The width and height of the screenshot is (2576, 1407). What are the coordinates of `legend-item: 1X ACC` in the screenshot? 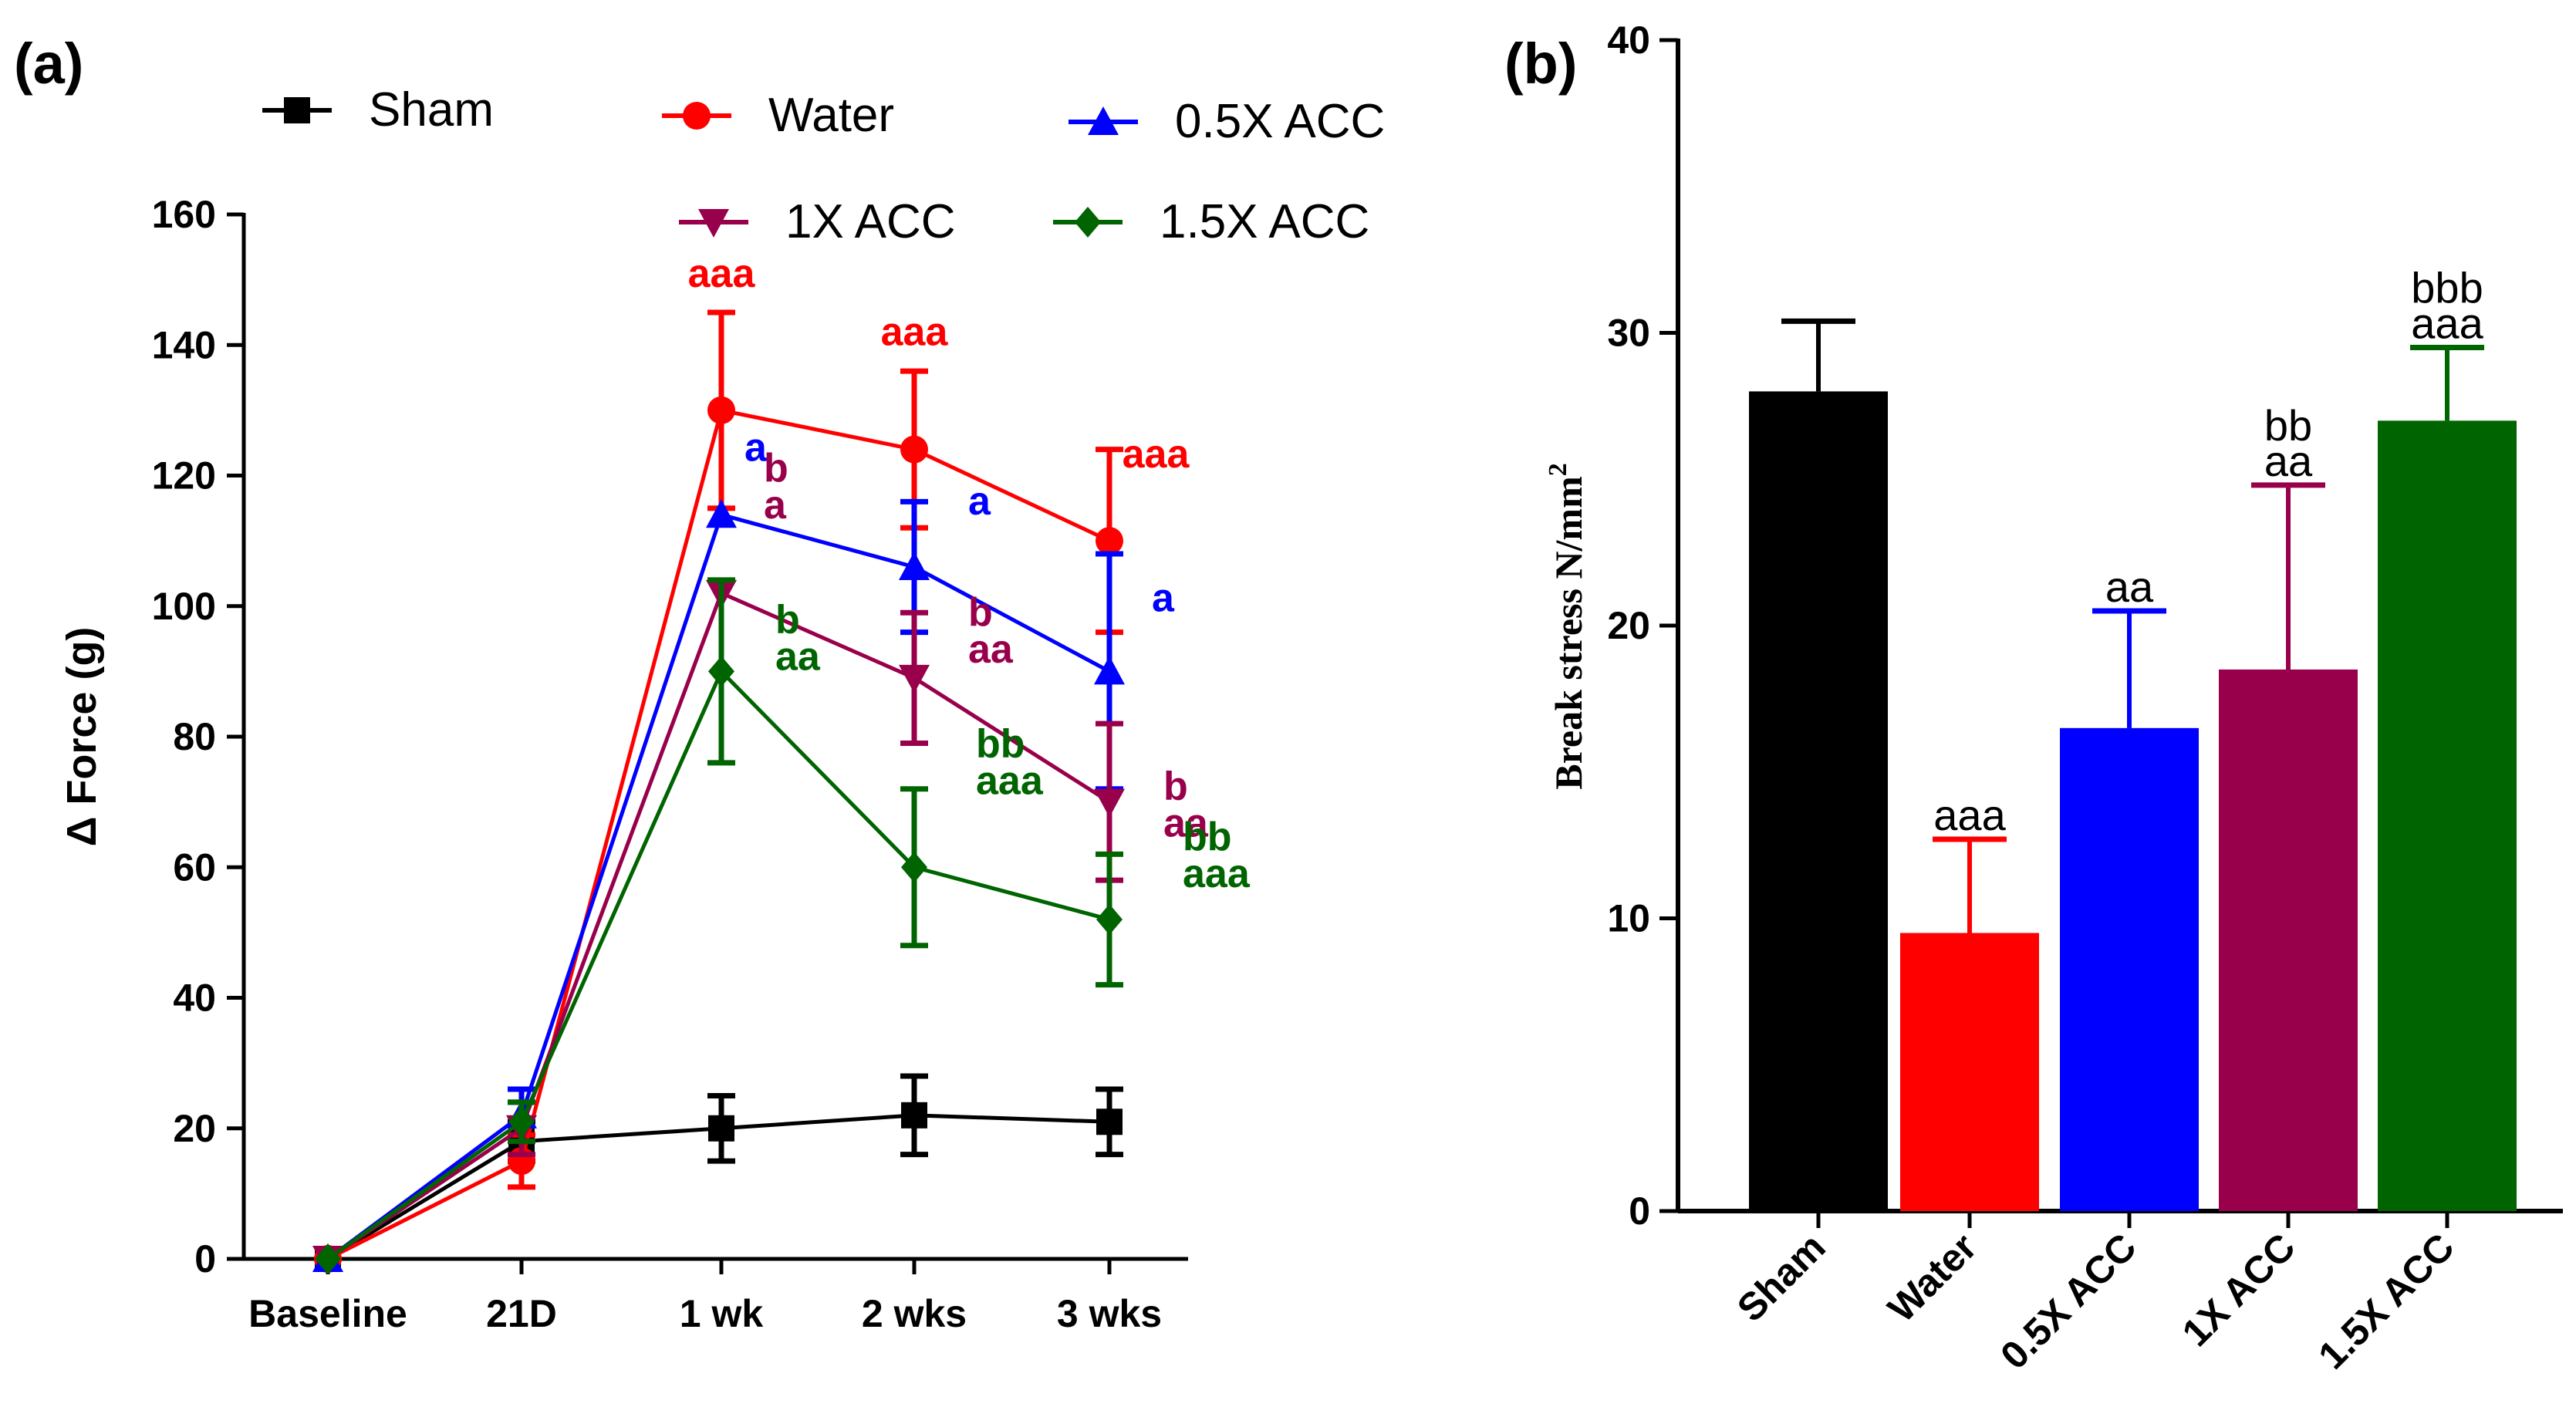 It's located at (818, 222).